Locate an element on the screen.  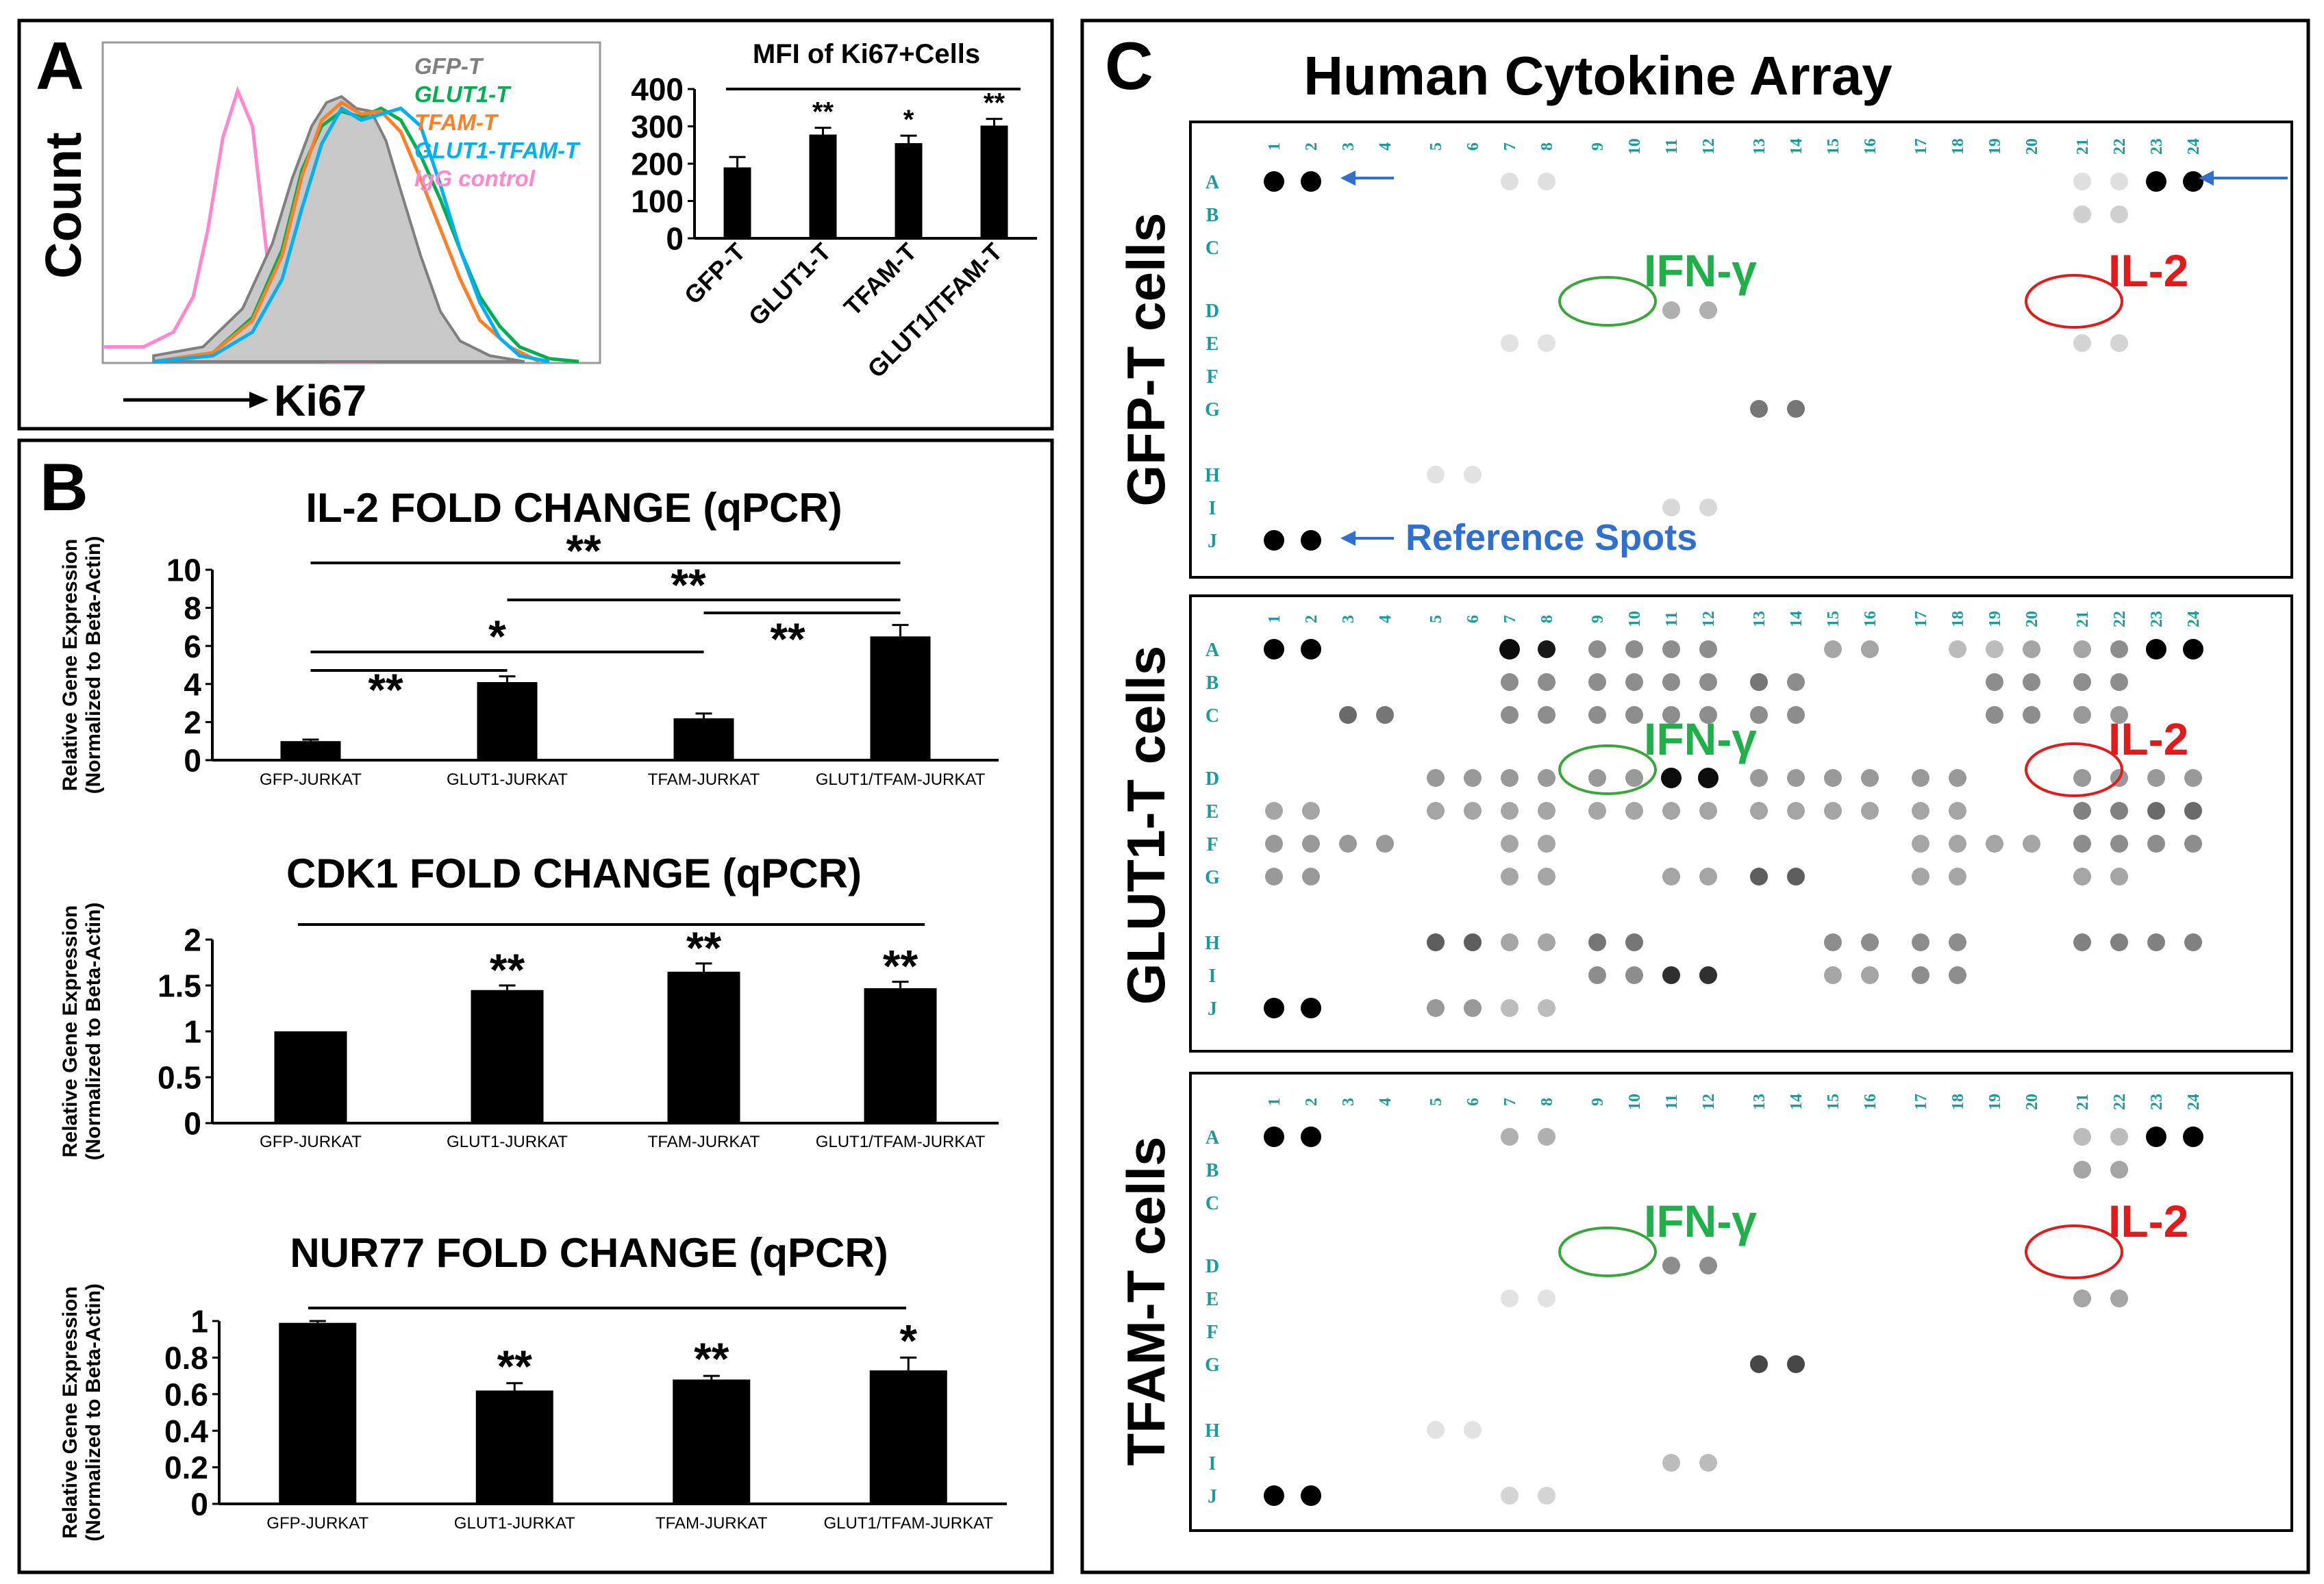
column-label: 4 is located at coordinates (1386, 146).